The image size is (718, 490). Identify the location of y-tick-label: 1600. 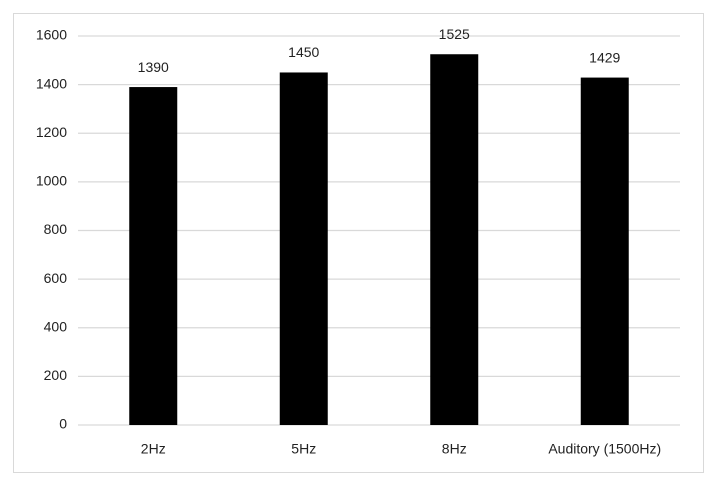
(51, 35).